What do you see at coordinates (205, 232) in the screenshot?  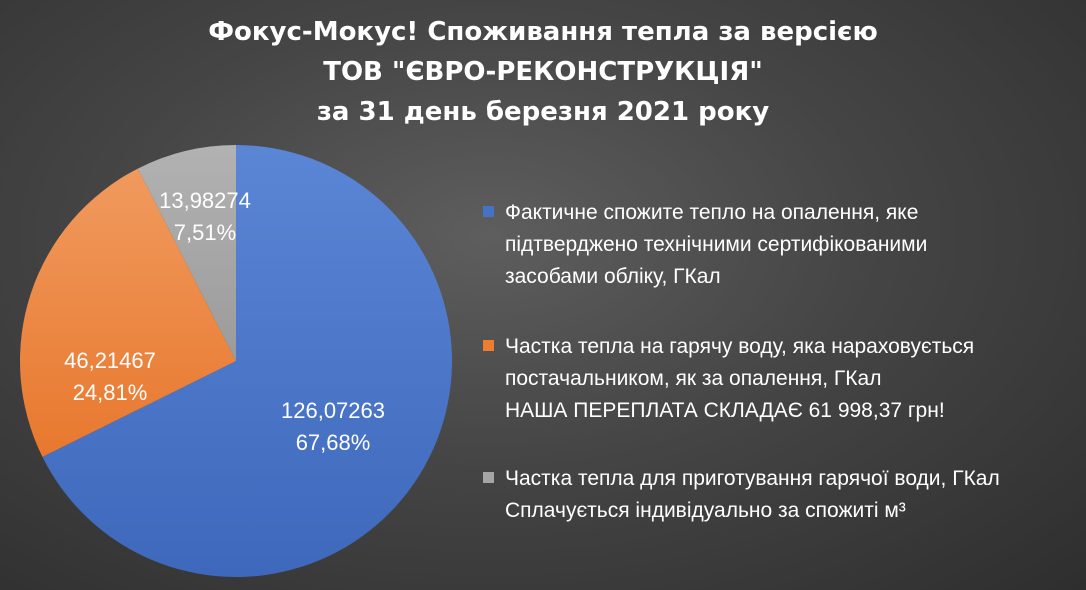 I see `slice-3-percent-label: 7,51%` at bounding box center [205, 232].